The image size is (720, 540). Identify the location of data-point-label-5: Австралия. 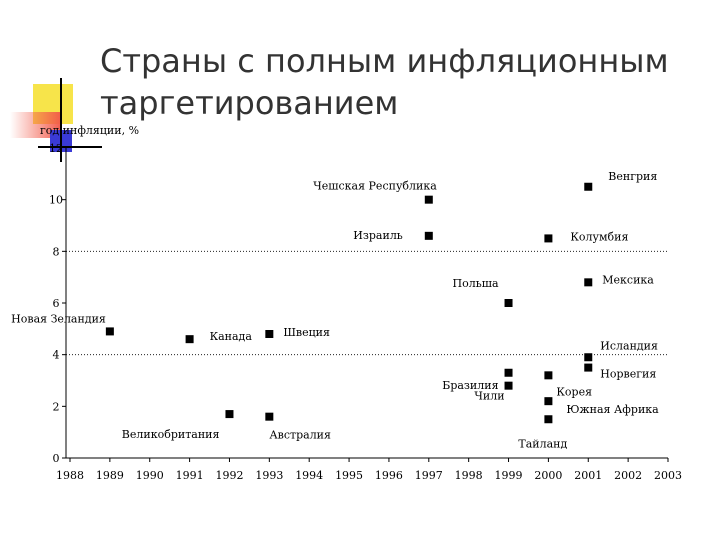
(300, 435).